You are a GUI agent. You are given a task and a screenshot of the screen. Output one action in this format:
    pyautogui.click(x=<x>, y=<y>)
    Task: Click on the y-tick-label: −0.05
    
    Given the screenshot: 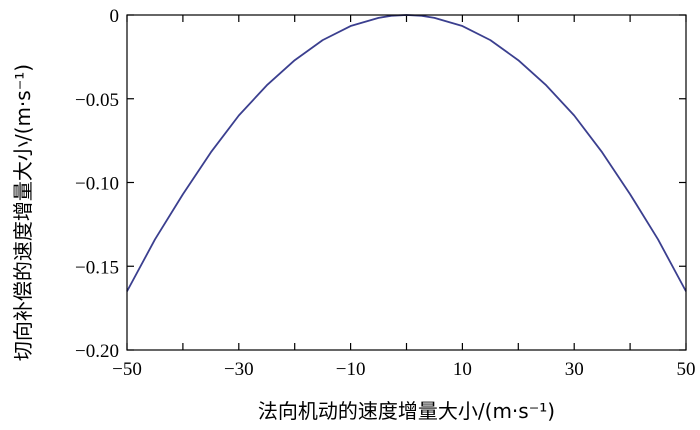 What is the action you would take?
    pyautogui.click(x=97, y=100)
    